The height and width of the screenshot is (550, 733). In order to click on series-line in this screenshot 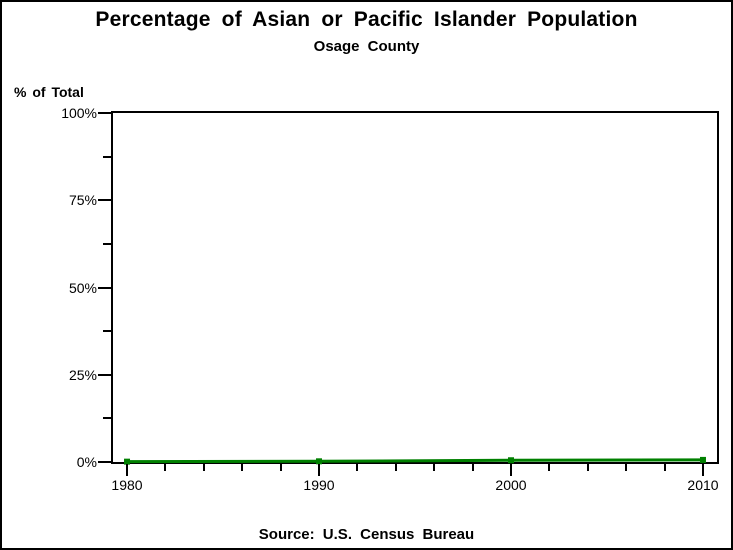, I will do `click(415, 461)`.